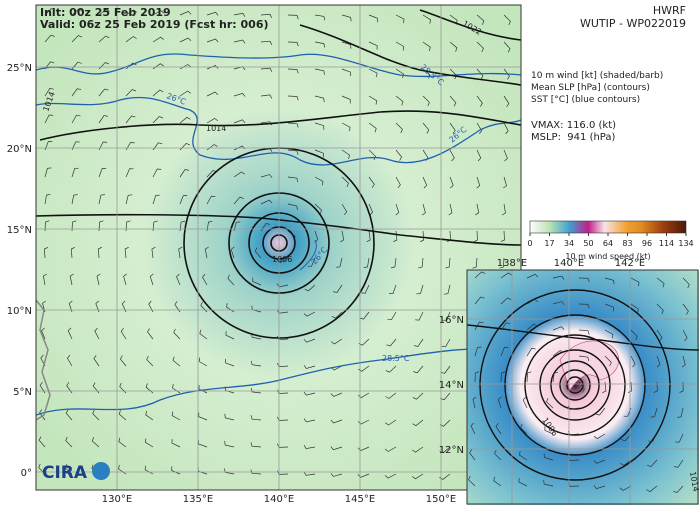 The height and width of the screenshot is (505, 699). I want to click on lat-label: 5°N, so click(22, 392).